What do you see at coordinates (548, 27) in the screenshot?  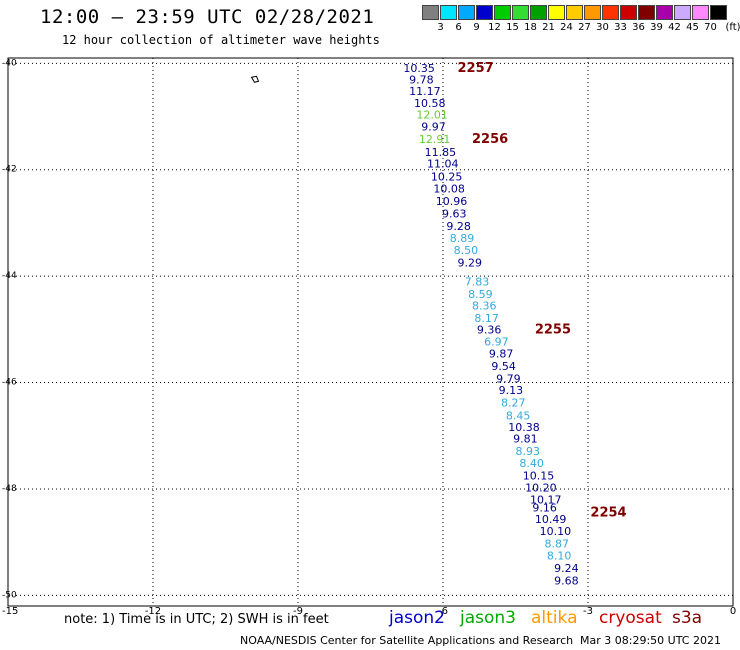 I see `color-scale-tick: 21` at bounding box center [548, 27].